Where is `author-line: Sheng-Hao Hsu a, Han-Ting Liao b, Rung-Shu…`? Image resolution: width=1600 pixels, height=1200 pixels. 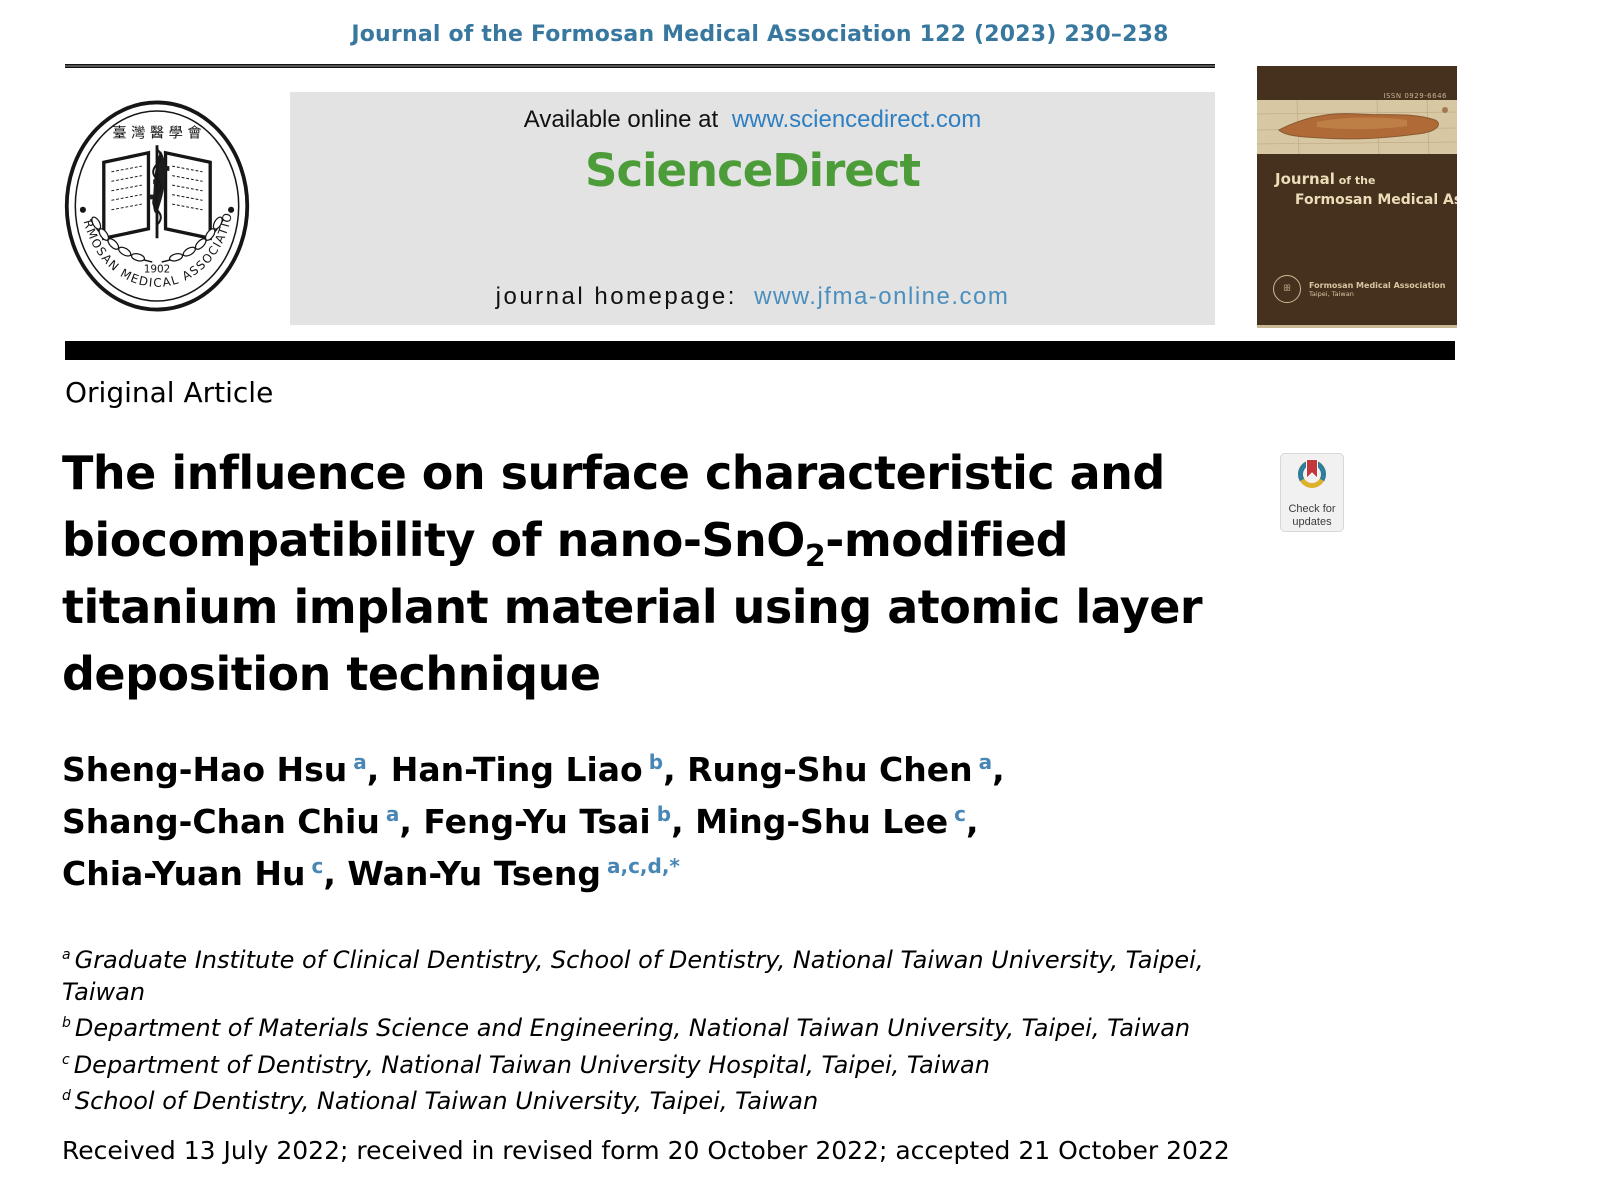 author-line: Sheng-Hao Hsu a, Han-Ting Liao b, Rung-Shu… is located at coordinates (533, 769).